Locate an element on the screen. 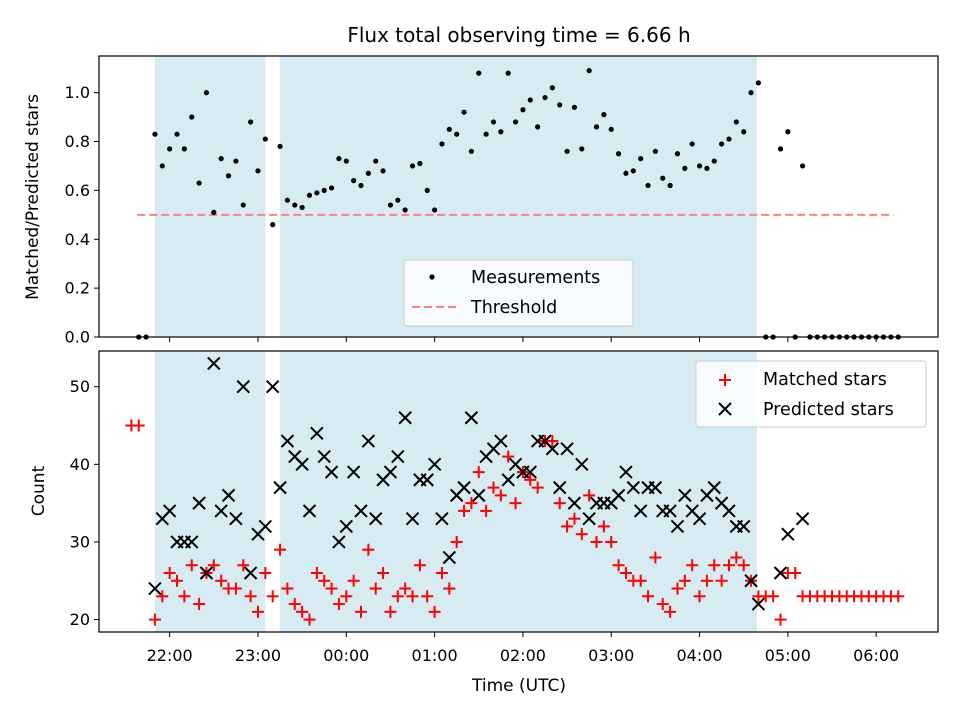  bottom-x-tick-2: 00:00 is located at coordinates (346, 648).